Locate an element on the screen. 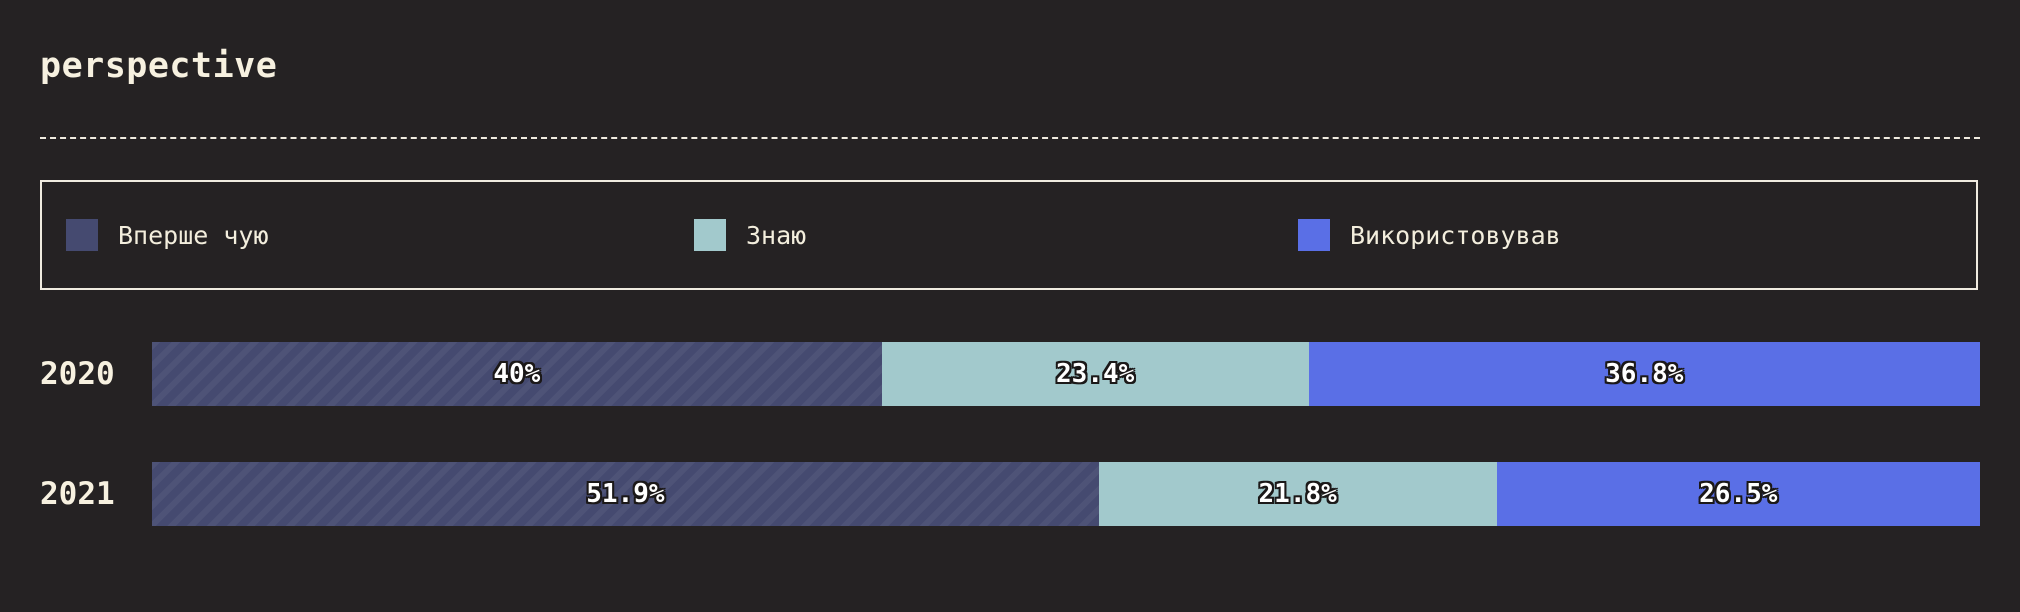  bar-segment-2021-0: 51.9% is located at coordinates (625, 494).